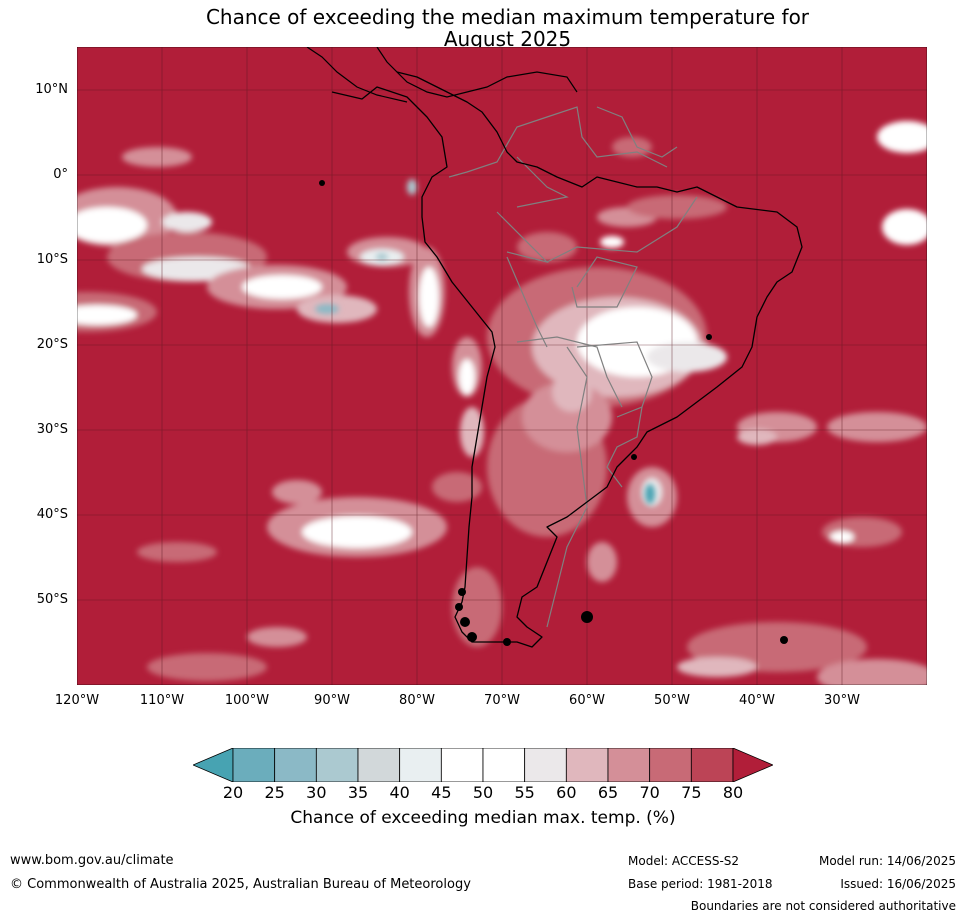 This screenshot has width=965, height=919. Describe the element at coordinates (842, 700) in the screenshot. I see `lon-label: 30°W` at that location.